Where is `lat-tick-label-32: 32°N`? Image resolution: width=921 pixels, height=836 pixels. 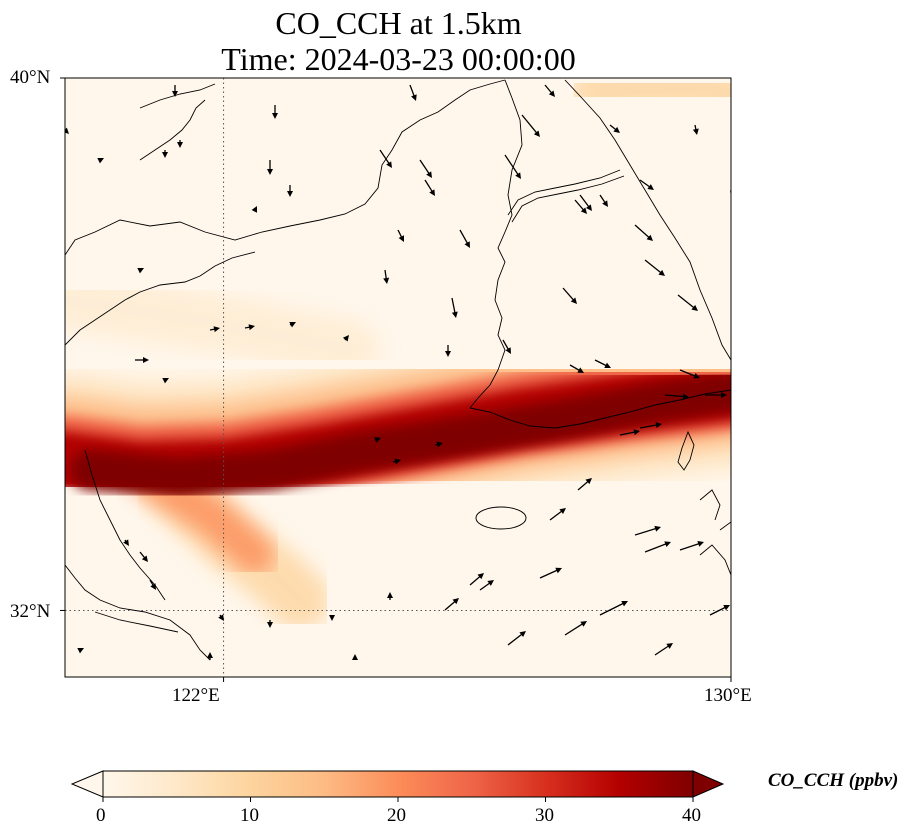 lat-tick-label-32: 32°N is located at coordinates (30, 611).